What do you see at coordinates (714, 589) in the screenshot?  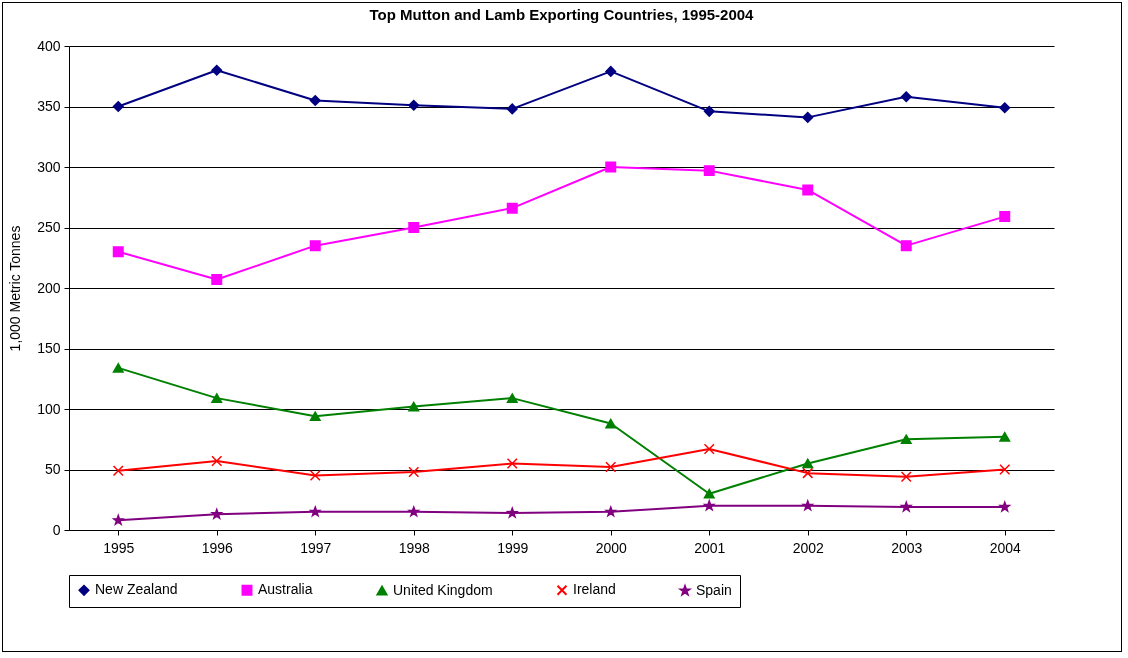 I see `legend-label: Spain` at bounding box center [714, 589].